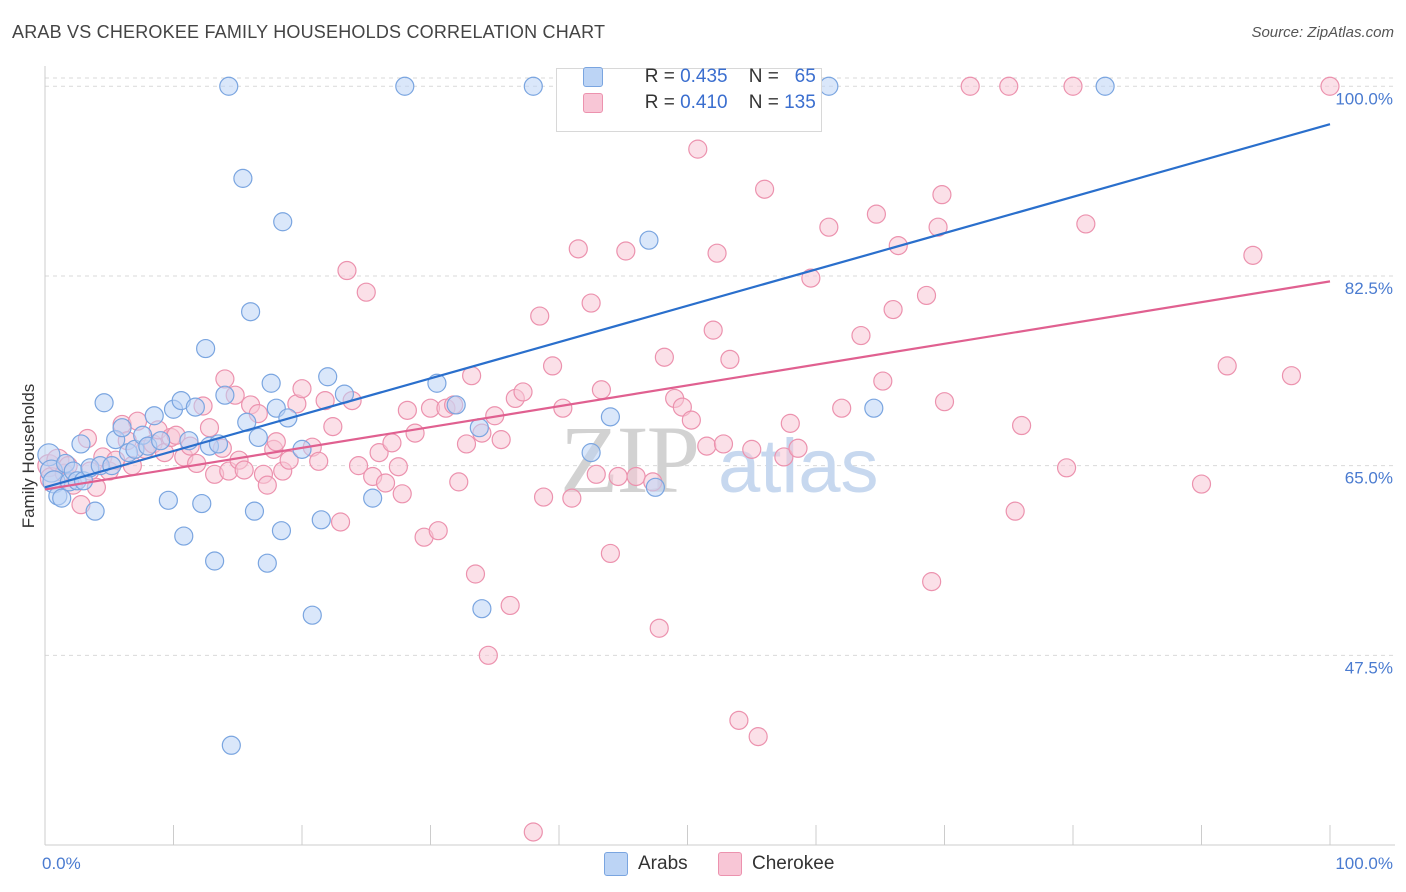 The image size is (1406, 892). Describe the element at coordinates (719, 459) in the screenshot. I see `watermark: ZIP atlas` at that location.